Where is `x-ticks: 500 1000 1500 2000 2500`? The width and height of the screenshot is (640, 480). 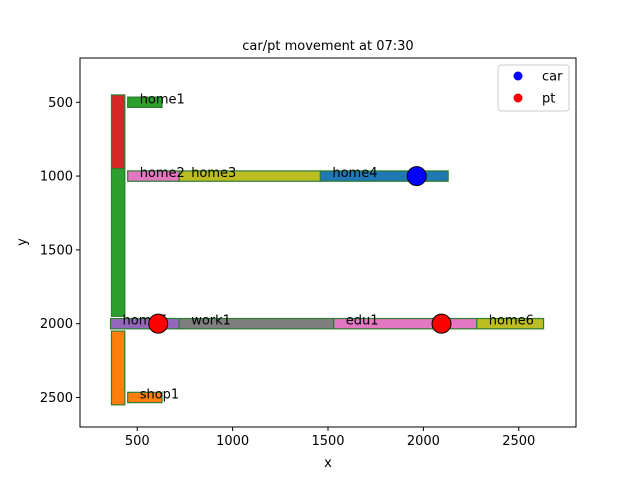 x-ticks: 500 1000 1500 2000 2500 is located at coordinates (330, 438).